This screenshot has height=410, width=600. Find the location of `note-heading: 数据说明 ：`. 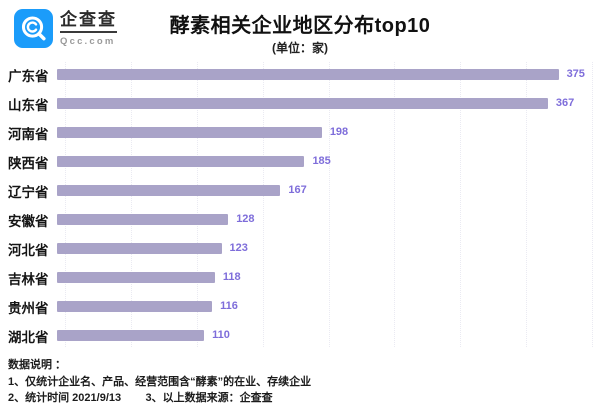

note-heading: 数据说明 ： is located at coordinates (37, 365).